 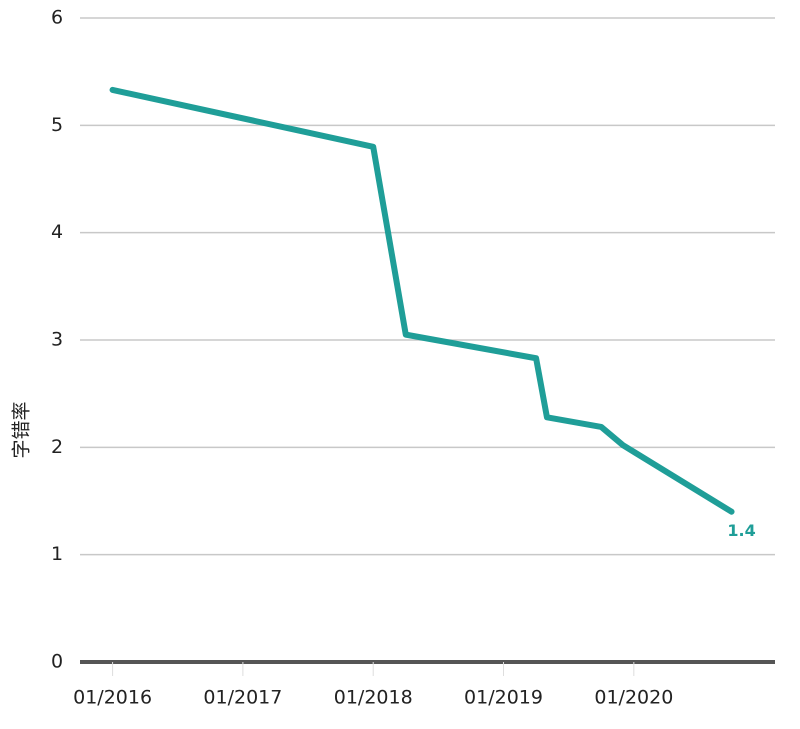 I want to click on x-tick-label: 01/2020, so click(x=633, y=698).